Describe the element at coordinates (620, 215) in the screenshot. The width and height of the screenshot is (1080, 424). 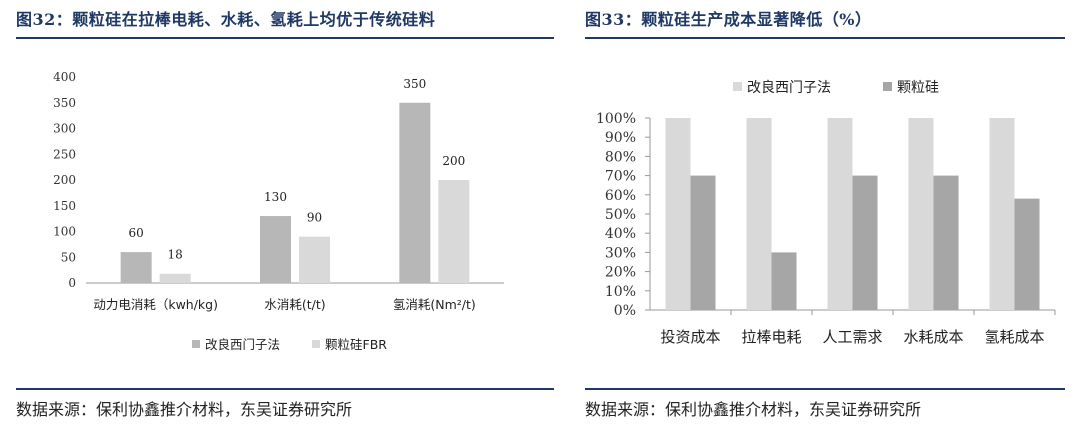
I see `y-tick-label-5: 50%` at that location.